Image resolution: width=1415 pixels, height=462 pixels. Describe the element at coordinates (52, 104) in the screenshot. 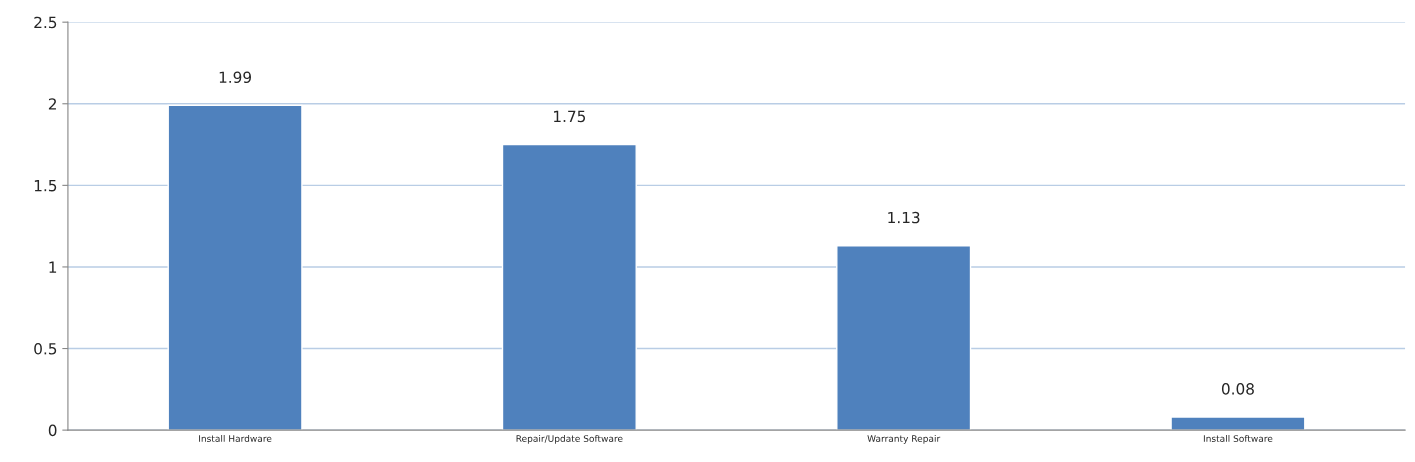

I see `y-tick-label: 2` at that location.